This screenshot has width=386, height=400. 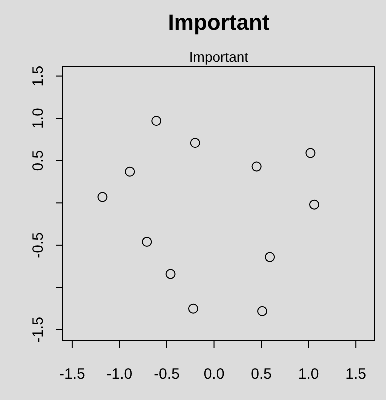 I want to click on y-tick-label: 1.0, so click(x=38, y=119).